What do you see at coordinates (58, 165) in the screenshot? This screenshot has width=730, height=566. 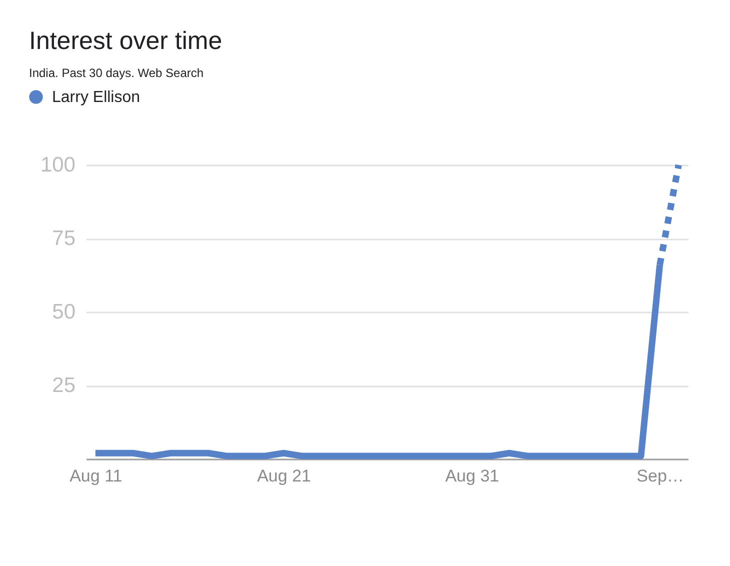 I see `y-tick-label: 100` at bounding box center [58, 165].